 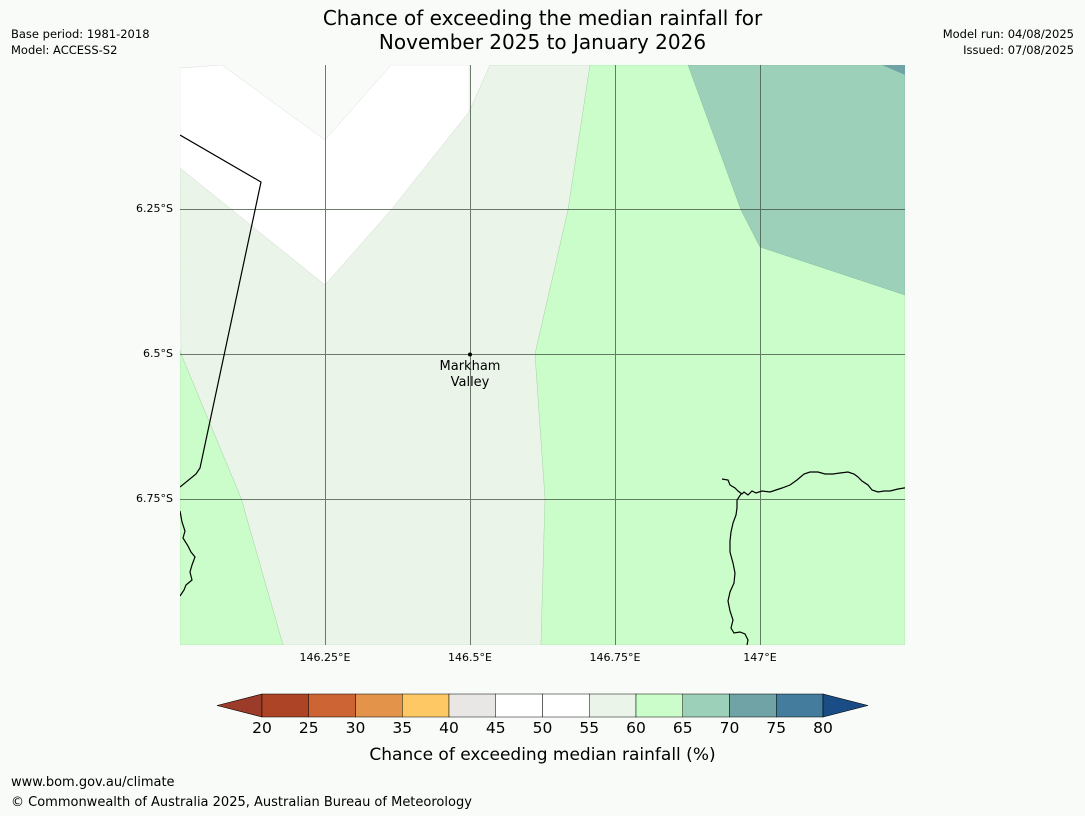 What do you see at coordinates (1018, 50) in the screenshot?
I see `issued-text: Issued: 07/08/2025` at bounding box center [1018, 50].